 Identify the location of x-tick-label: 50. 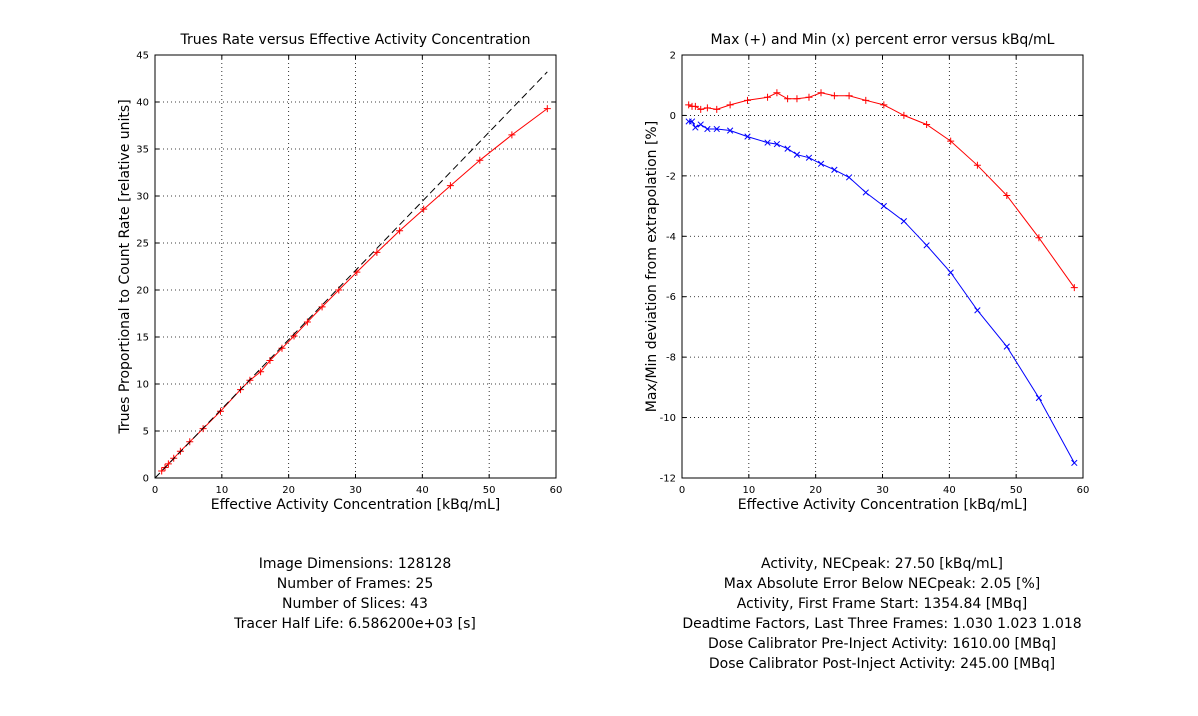
(1016, 490).